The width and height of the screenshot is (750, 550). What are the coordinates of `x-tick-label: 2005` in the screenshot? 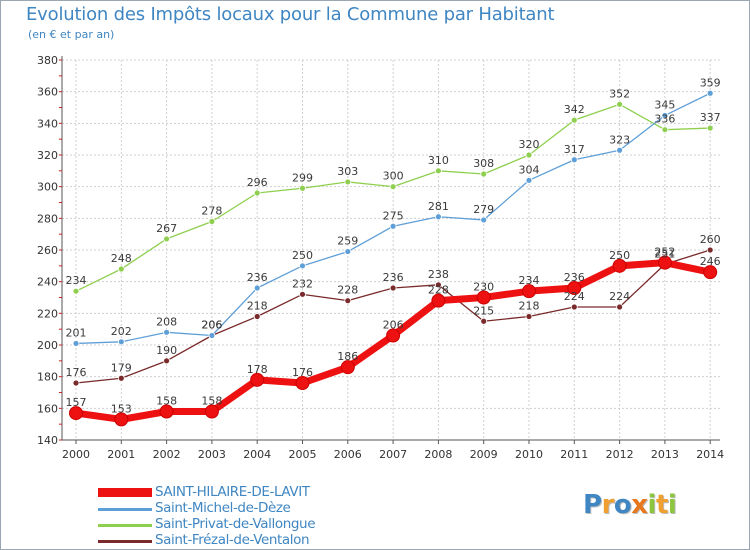 It's located at (303, 454).